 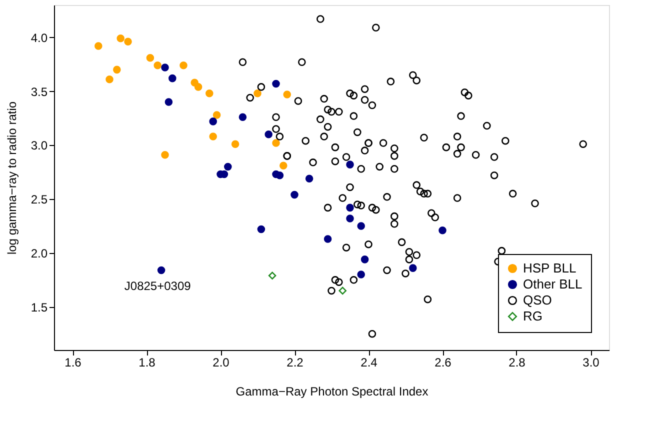 What do you see at coordinates (158, 286) in the screenshot?
I see `annotation: J0825+0309` at bounding box center [158, 286].